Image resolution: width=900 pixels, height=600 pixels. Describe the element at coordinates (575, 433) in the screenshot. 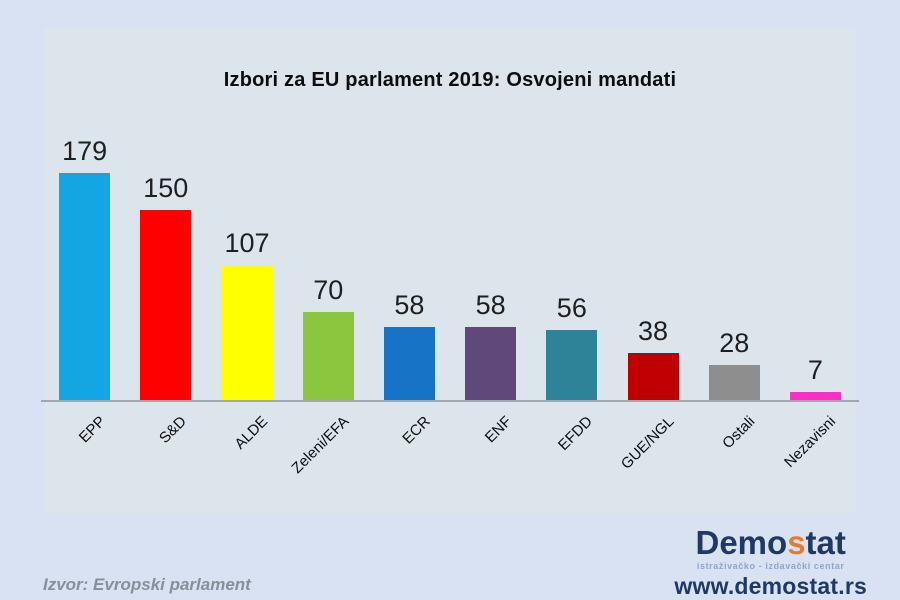

I see `x-axis-label: EFDD` at that location.